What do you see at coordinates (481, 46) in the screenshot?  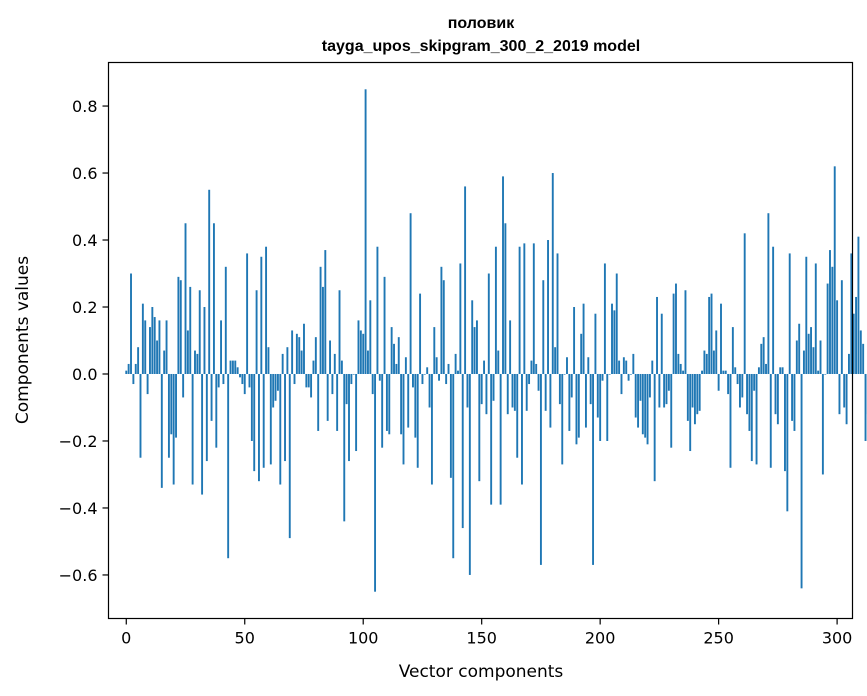 I see `chart-subtitle: tayga_upos_skipgram_300_2_2019 model` at bounding box center [481, 46].